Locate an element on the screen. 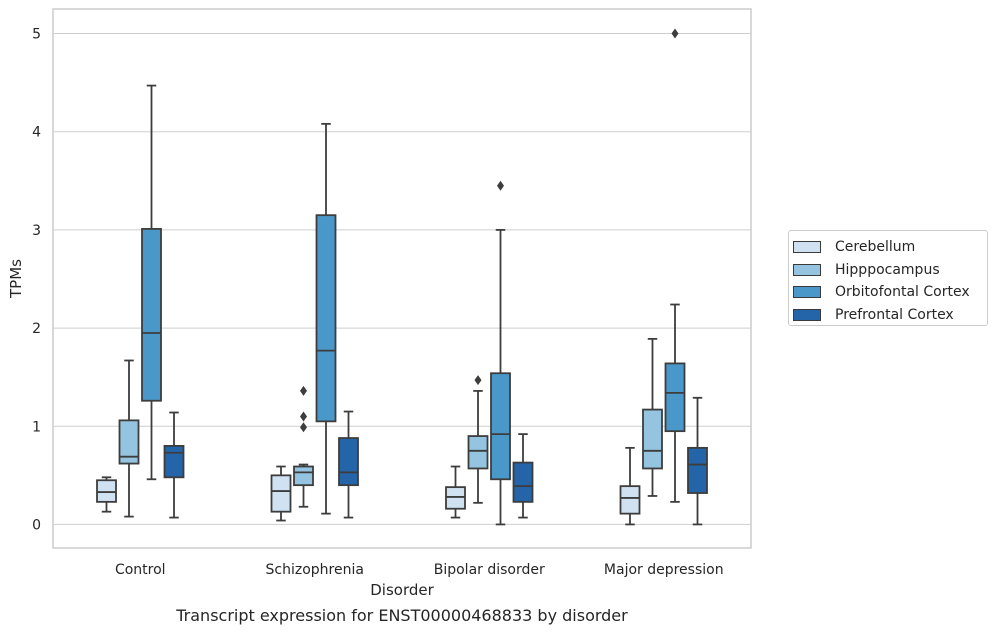 Image resolution: width=999 pixels, height=634 pixels. legend-swatch-hippocampus is located at coordinates (807, 269).